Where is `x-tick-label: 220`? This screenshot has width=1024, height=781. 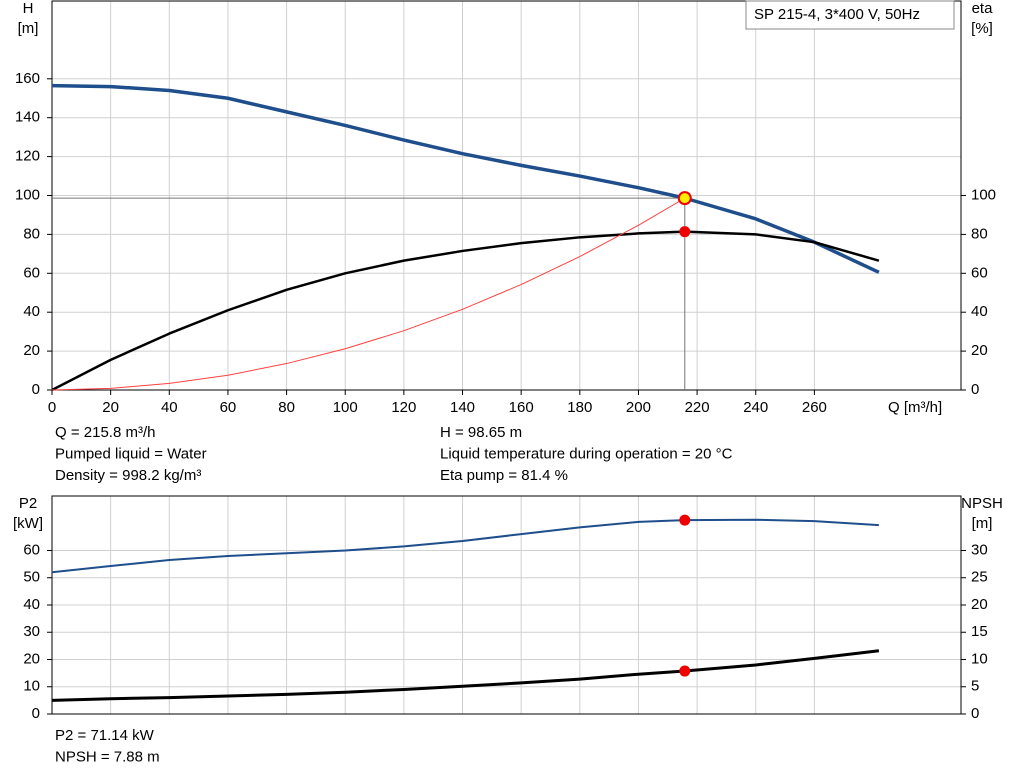 x-tick-label: 220 is located at coordinates (697, 407).